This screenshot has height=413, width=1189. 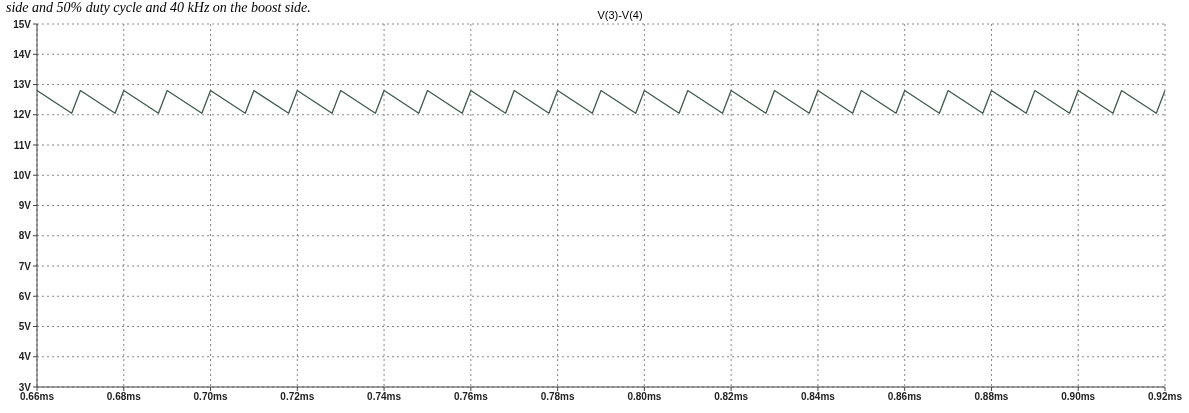 I want to click on x-tick-label: 0.84ms, so click(x=818, y=397).